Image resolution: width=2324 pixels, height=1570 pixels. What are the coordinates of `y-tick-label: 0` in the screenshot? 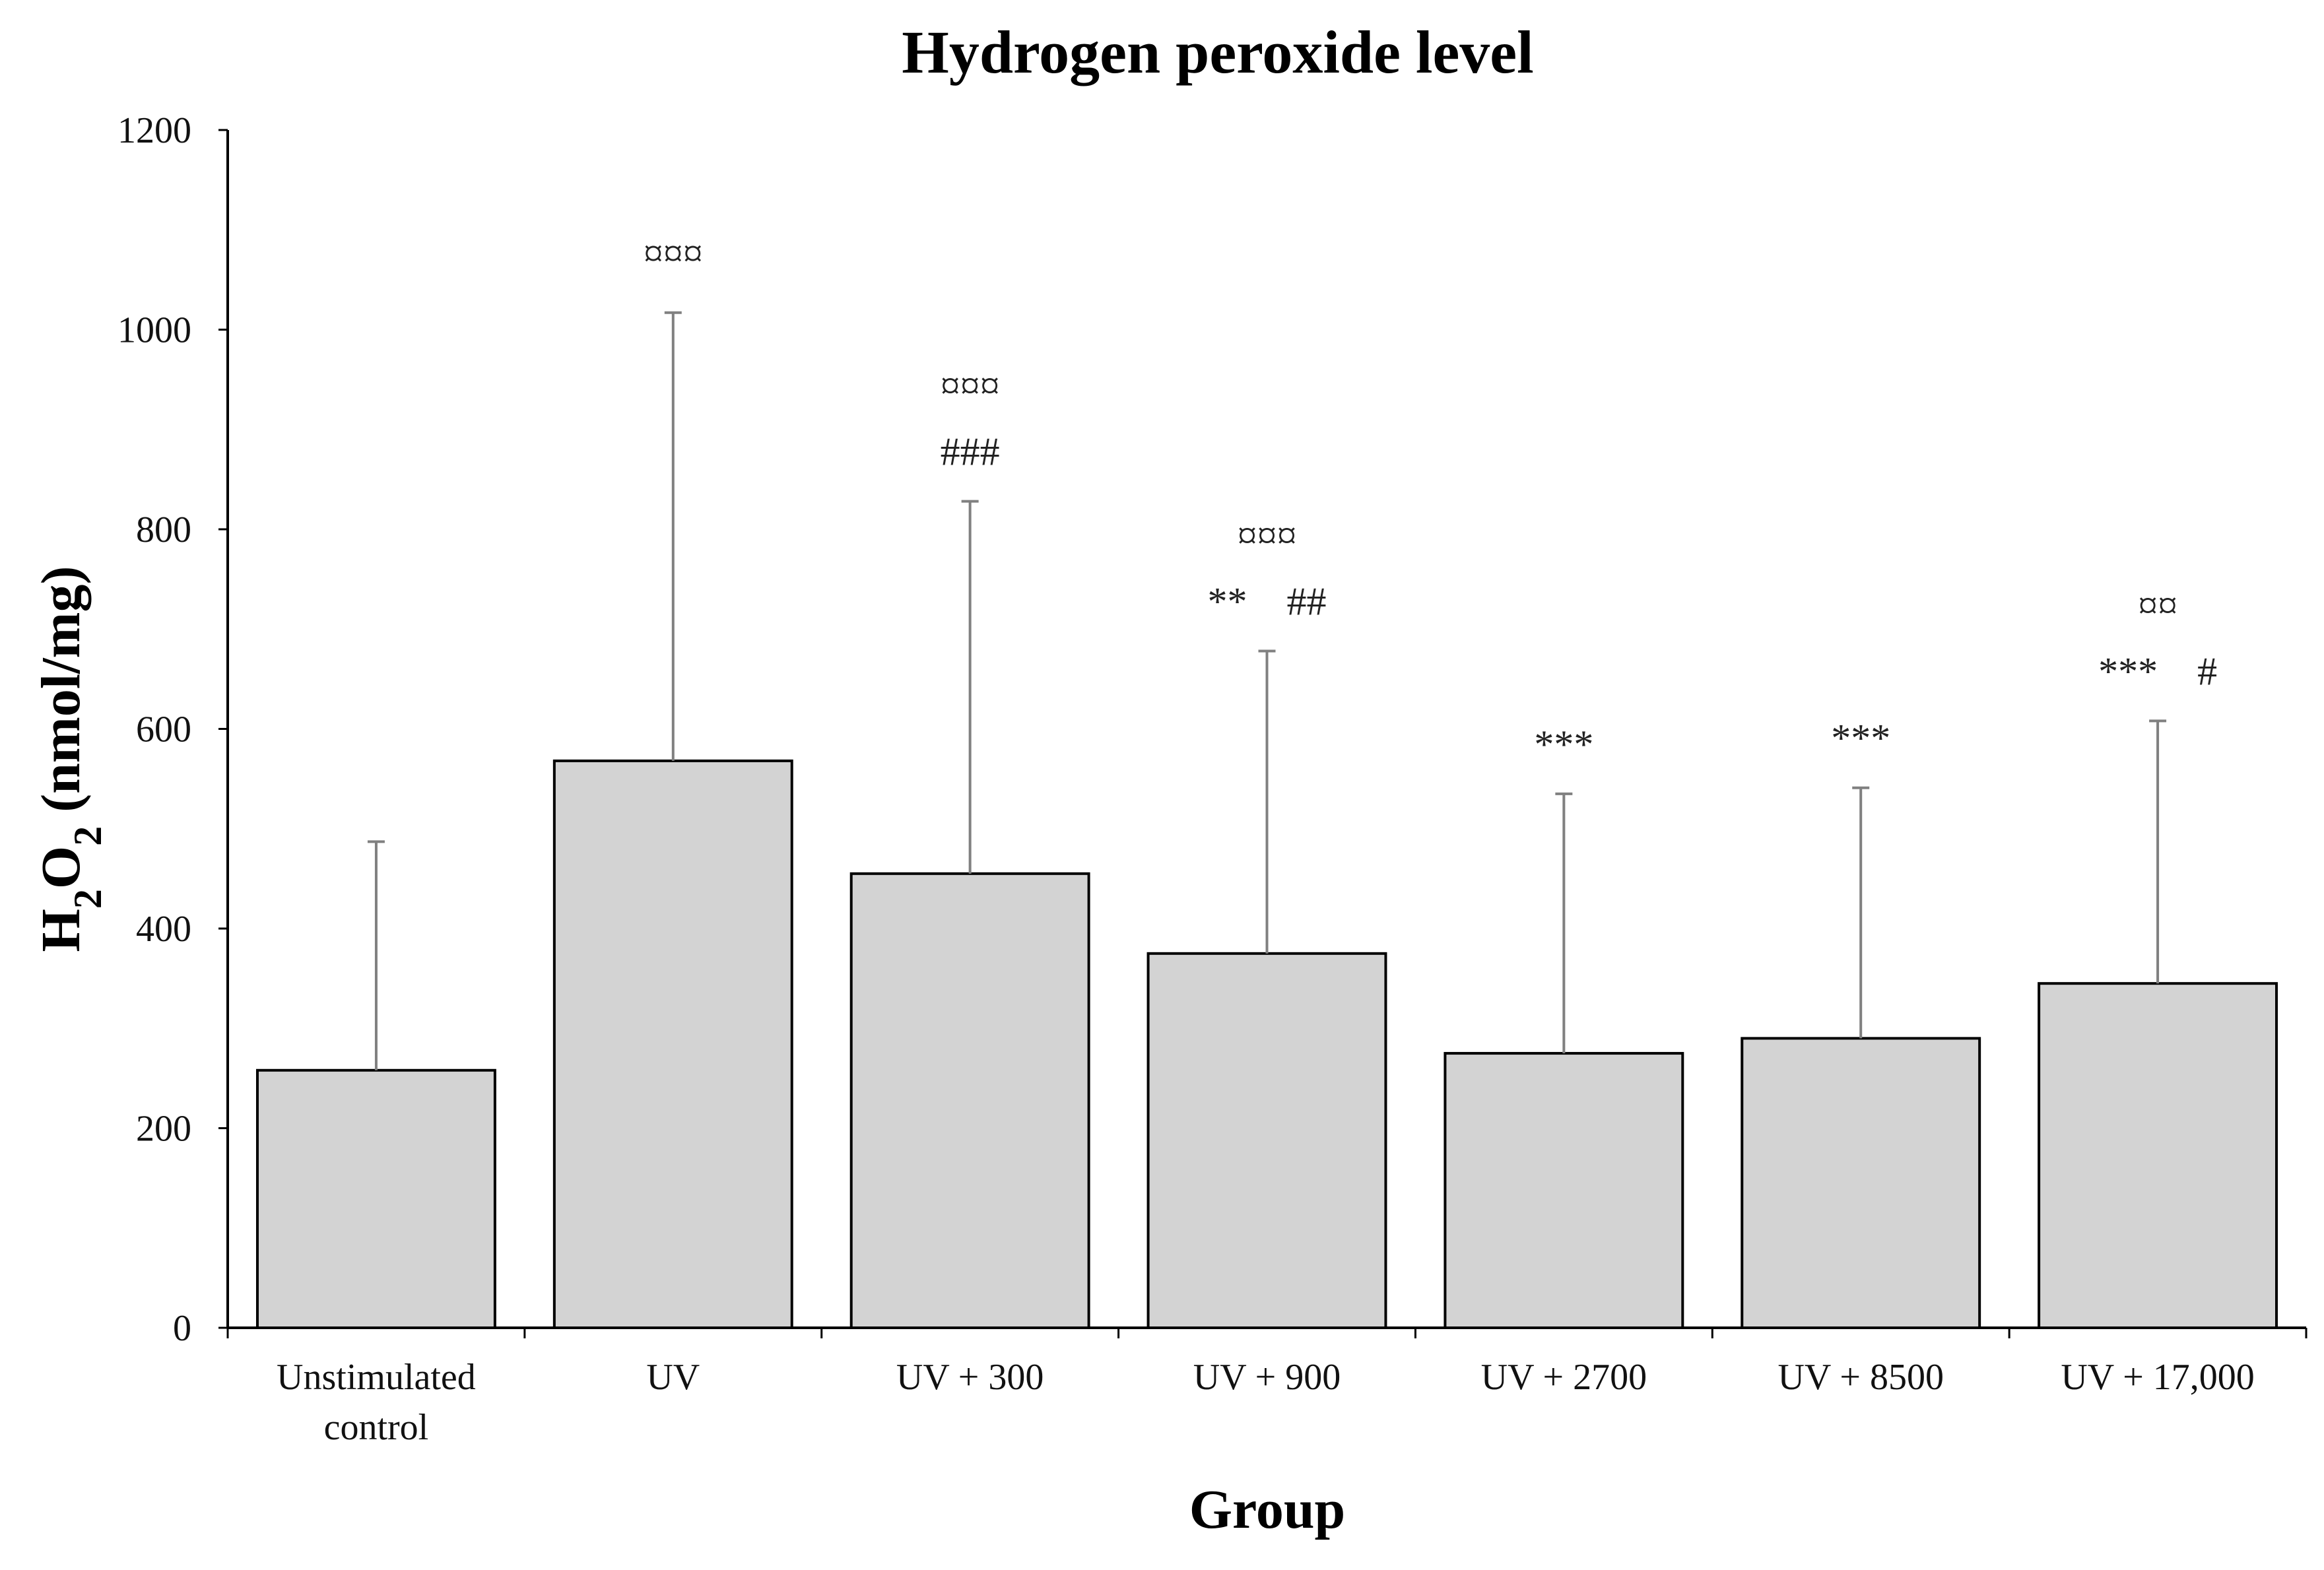 It's located at (182, 1329).